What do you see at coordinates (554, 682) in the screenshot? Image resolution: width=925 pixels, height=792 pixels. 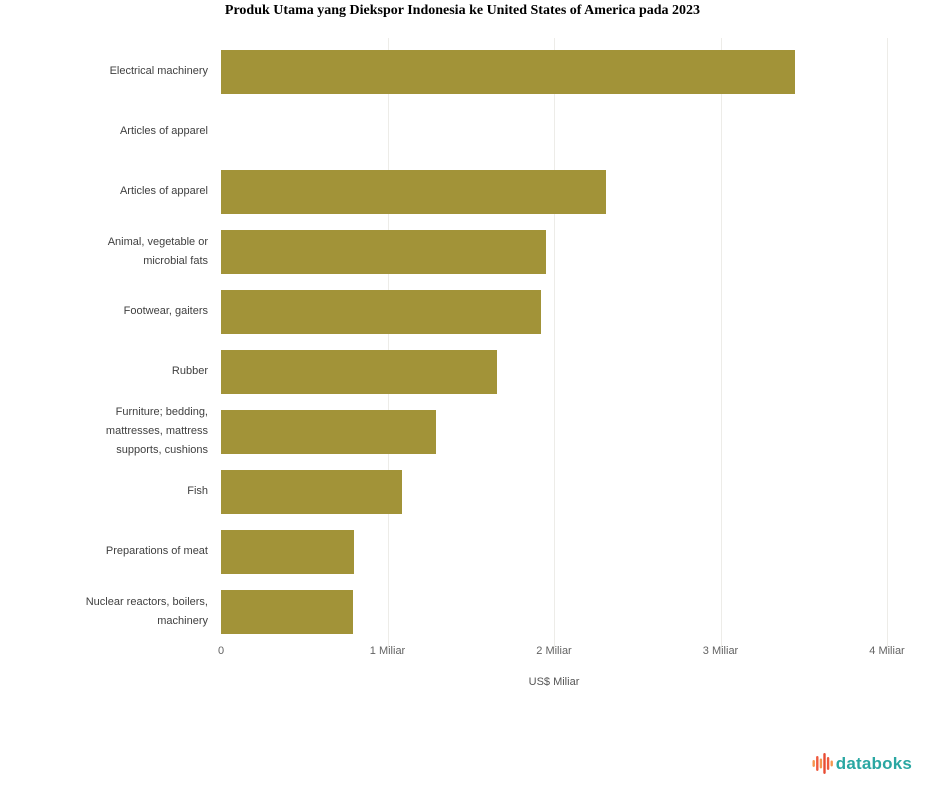 I see `x-axis-title: US$ Miliar` at bounding box center [554, 682].